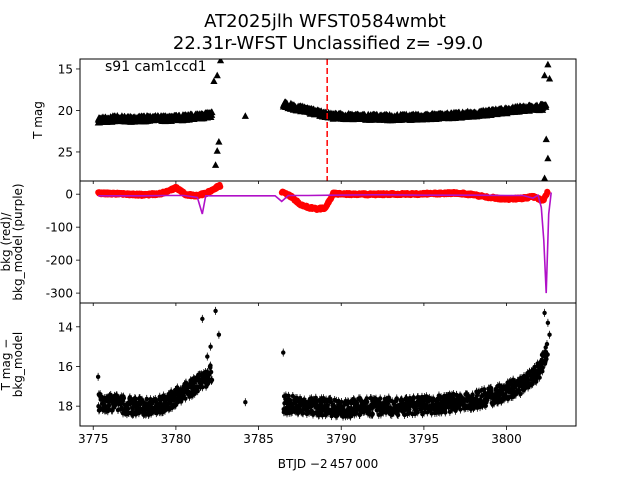 The image size is (640, 480). What do you see at coordinates (59, 228) in the screenshot?
I see `y-tick-label: -100` at bounding box center [59, 228].